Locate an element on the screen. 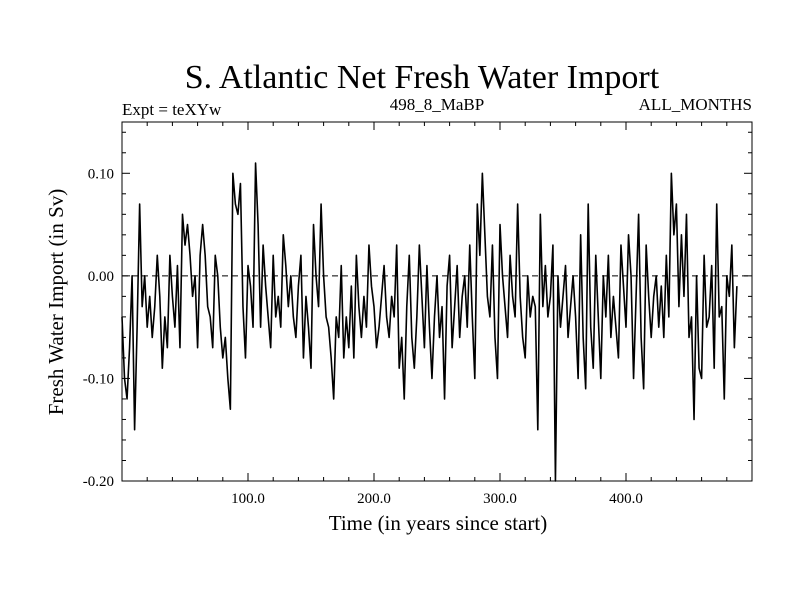 This screenshot has width=800, height=600. chart-subtitle-right: ALL_MONTHS is located at coordinates (695, 104).